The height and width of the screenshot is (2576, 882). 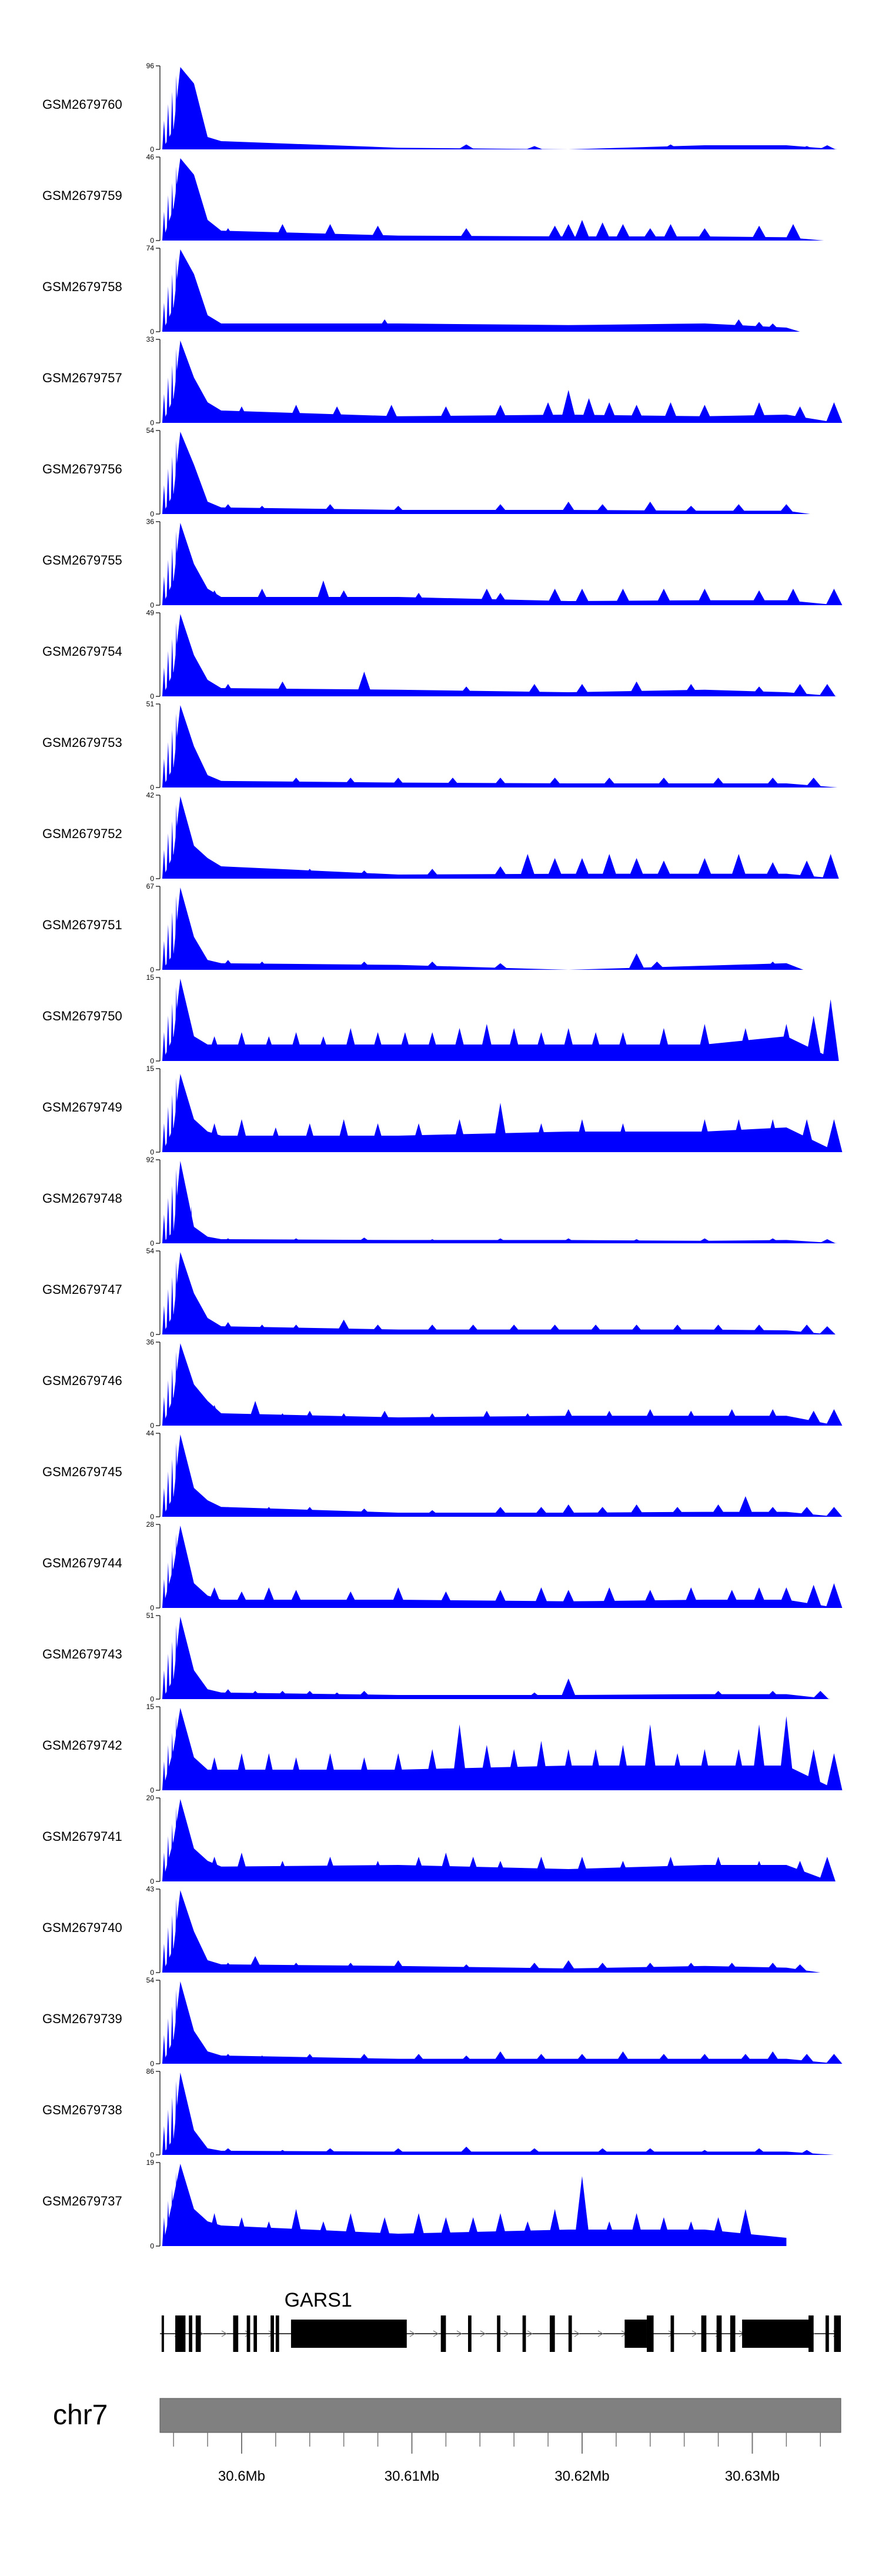 What do you see at coordinates (442, 1384) in the screenshot?
I see `coverage-track: GSM2679746 36 0` at bounding box center [442, 1384].